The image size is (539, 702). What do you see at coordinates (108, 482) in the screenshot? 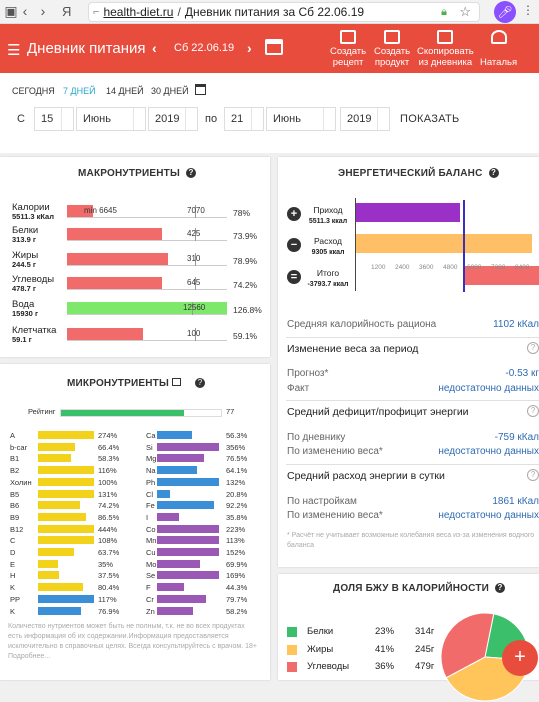
I see `vitamins-percent: 100%` at bounding box center [108, 482].